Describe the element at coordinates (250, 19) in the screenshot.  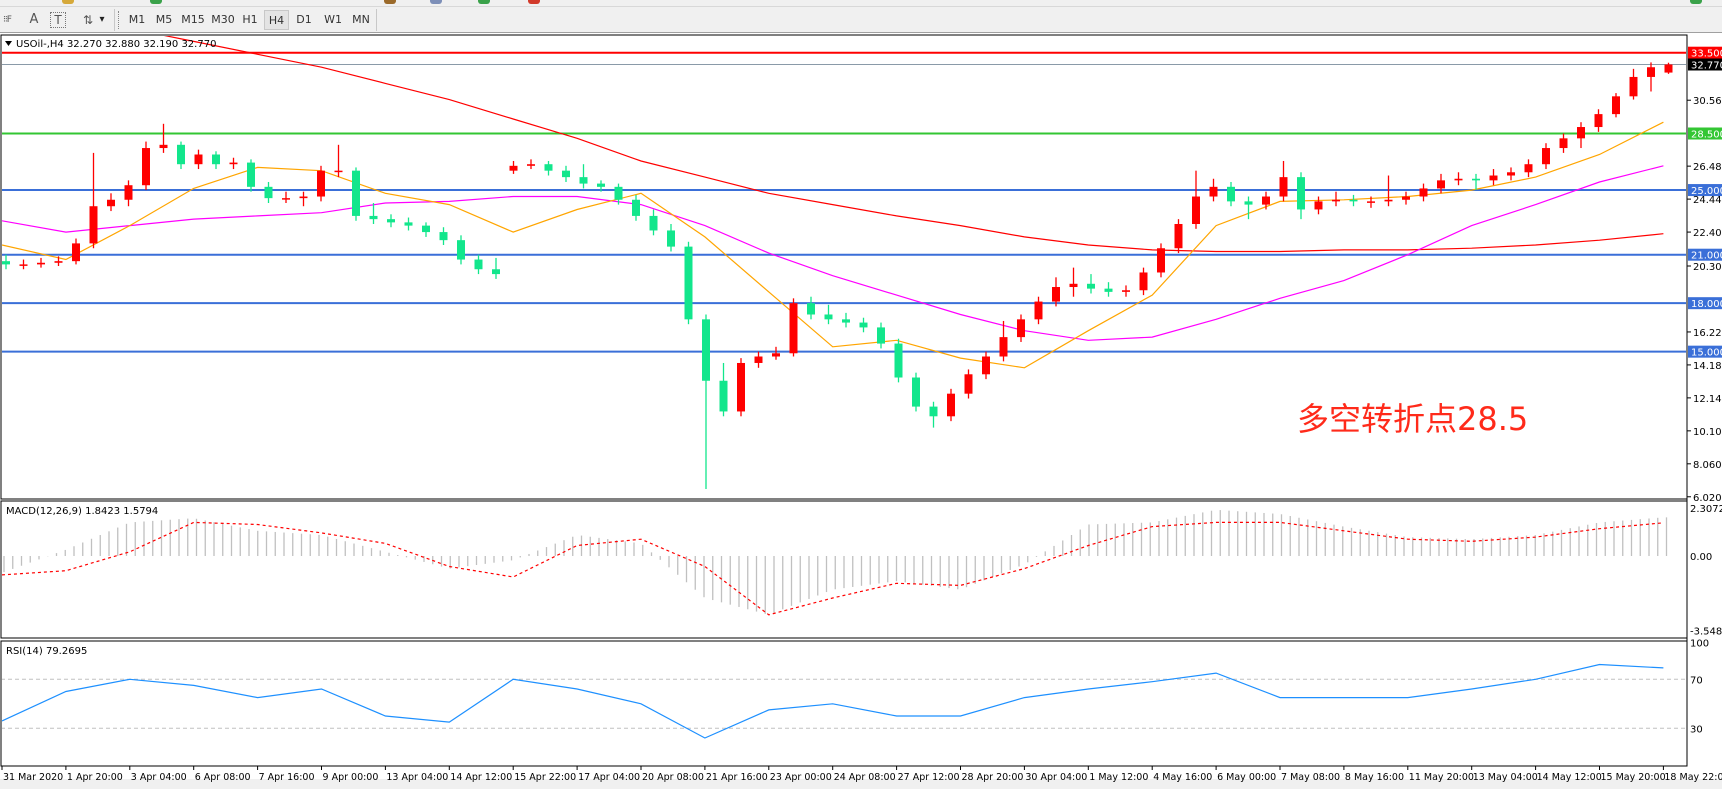
I see `timeframe-h1: H1` at that location.